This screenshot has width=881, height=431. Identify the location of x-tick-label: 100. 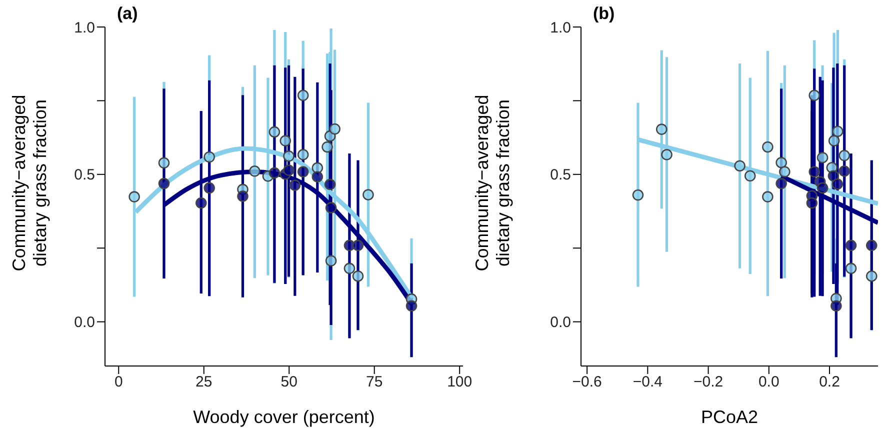
(459, 382).